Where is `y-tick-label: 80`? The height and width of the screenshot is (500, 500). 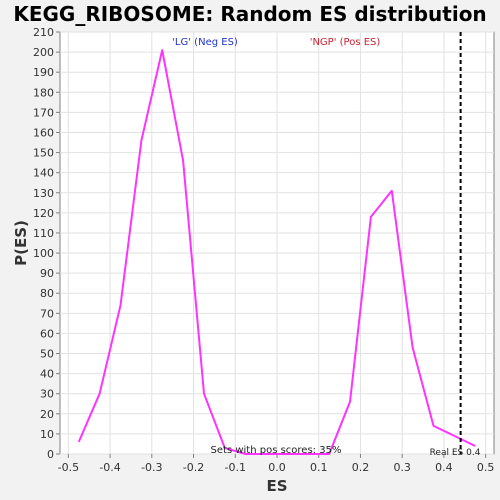 y-tick-label: 80 is located at coordinates (47, 293).